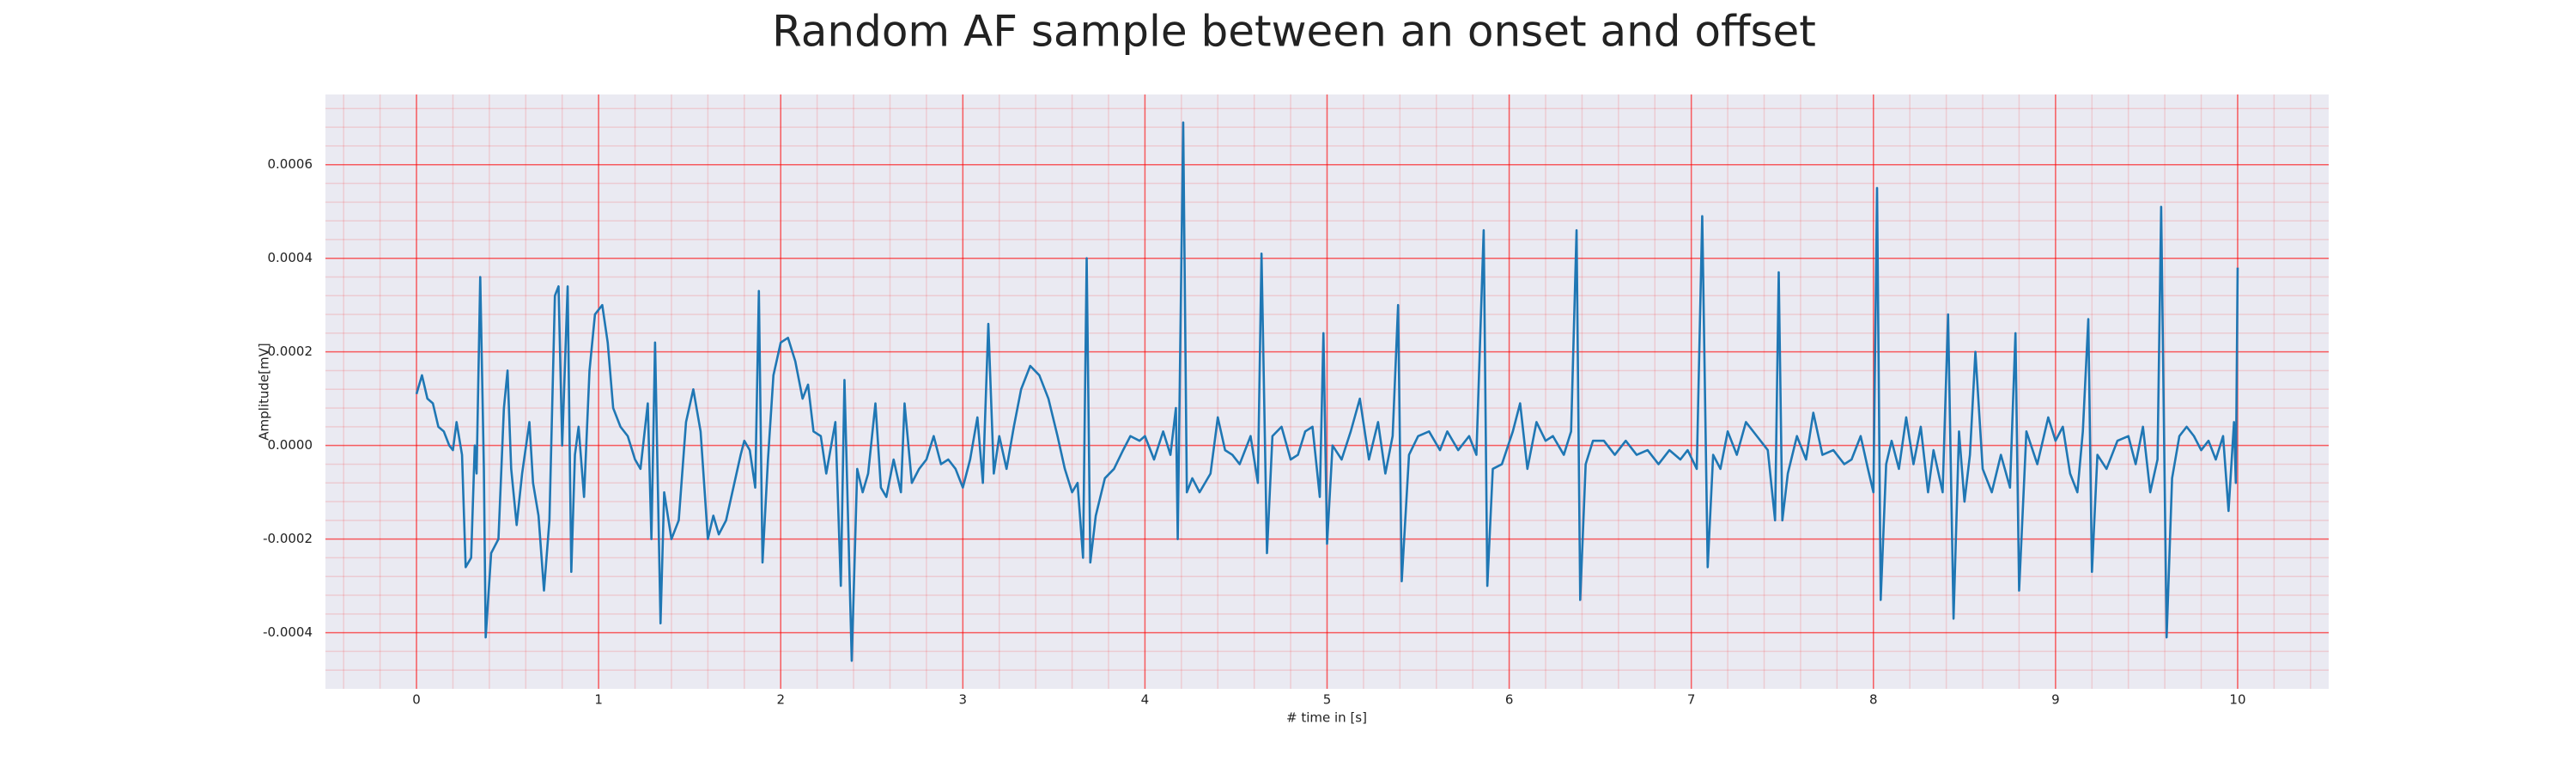 The image size is (2576, 773). Describe the element at coordinates (417, 700) in the screenshot. I see `x-tick-label: 0` at that location.